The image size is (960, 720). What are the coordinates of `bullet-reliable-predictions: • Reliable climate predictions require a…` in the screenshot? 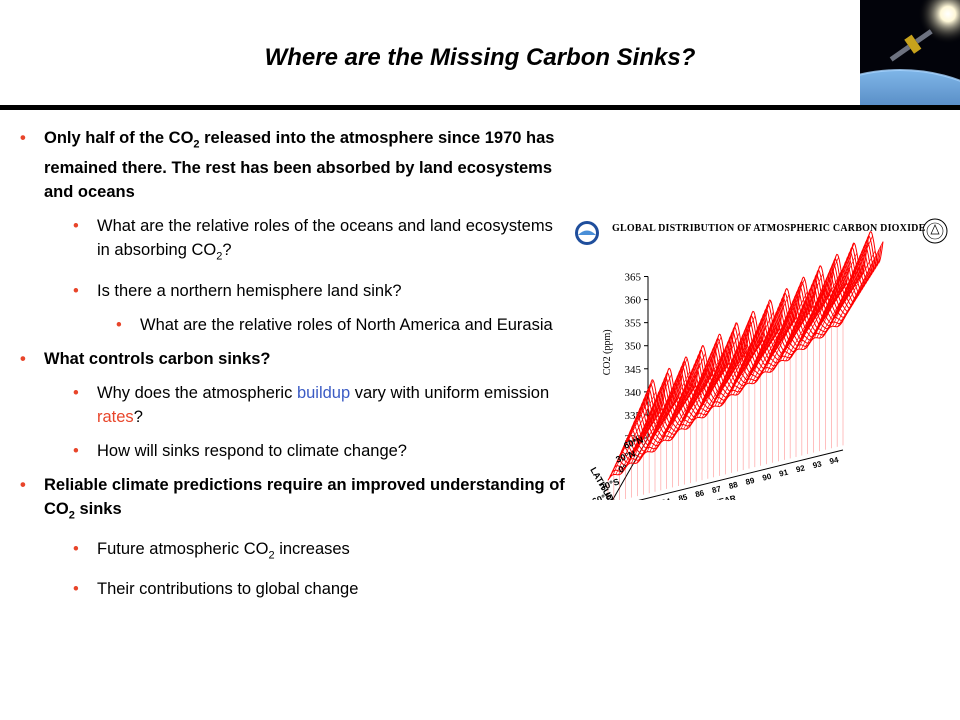 It's located at (292, 500).